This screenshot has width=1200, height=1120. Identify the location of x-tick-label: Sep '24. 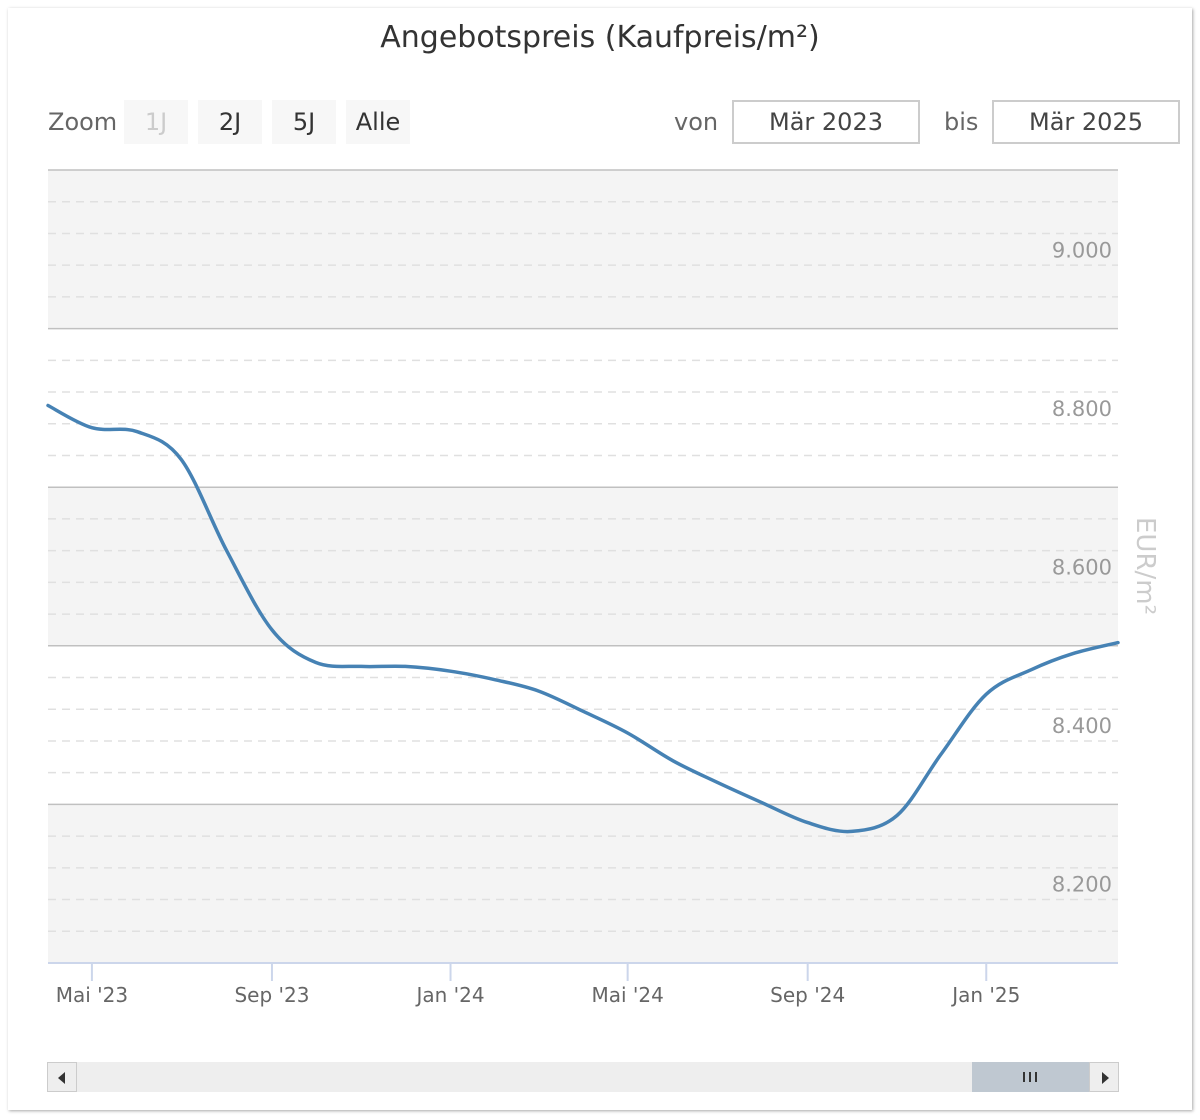
(807, 995).